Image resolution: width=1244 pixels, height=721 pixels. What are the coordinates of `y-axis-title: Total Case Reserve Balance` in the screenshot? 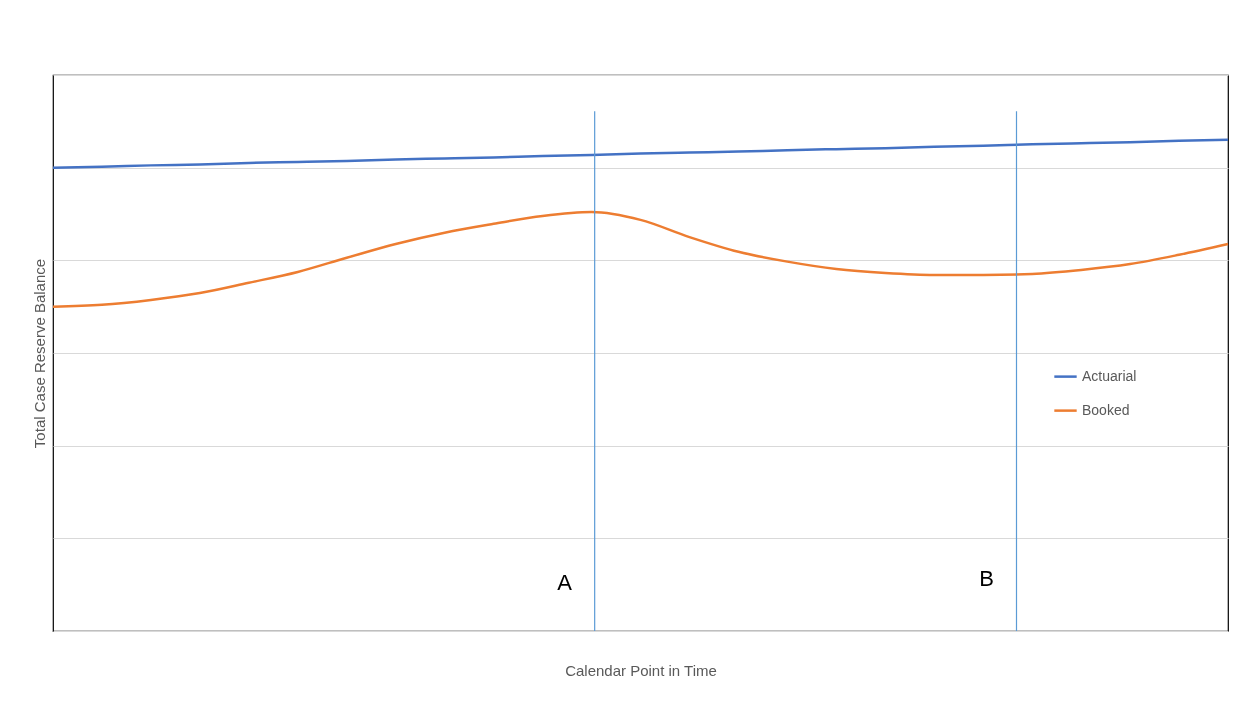 It's located at (39, 353).